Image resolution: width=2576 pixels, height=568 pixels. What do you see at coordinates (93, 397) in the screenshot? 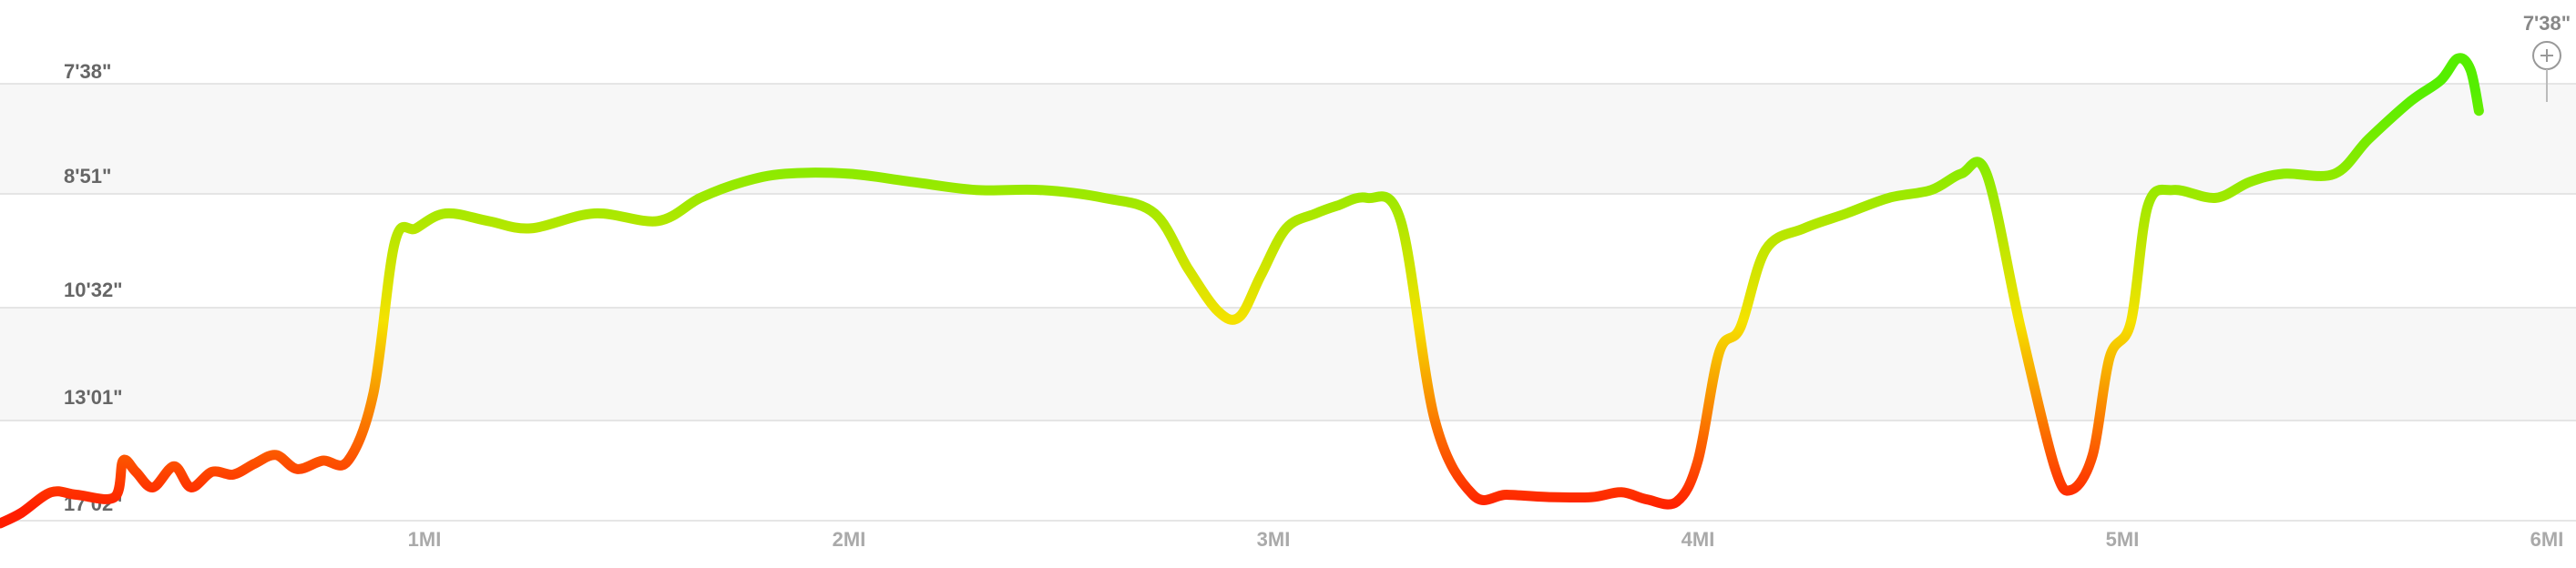
I see `y-tick-label: 13'01"` at bounding box center [93, 397].